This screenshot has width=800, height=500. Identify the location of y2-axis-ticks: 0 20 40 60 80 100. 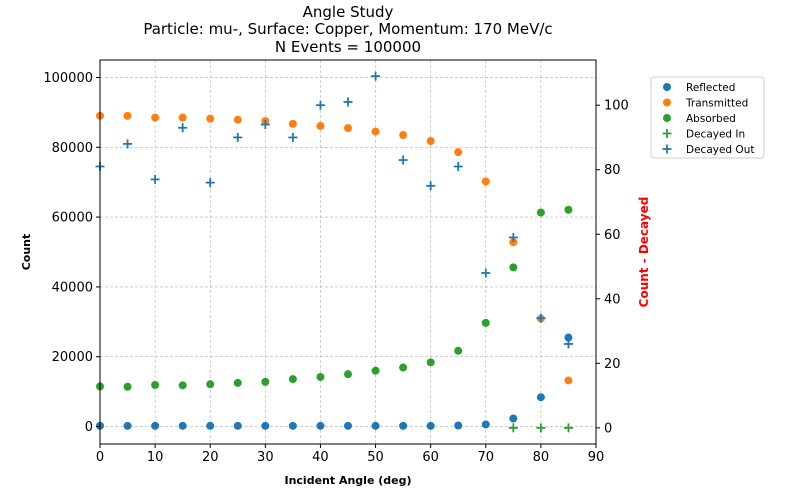
(612, 267).